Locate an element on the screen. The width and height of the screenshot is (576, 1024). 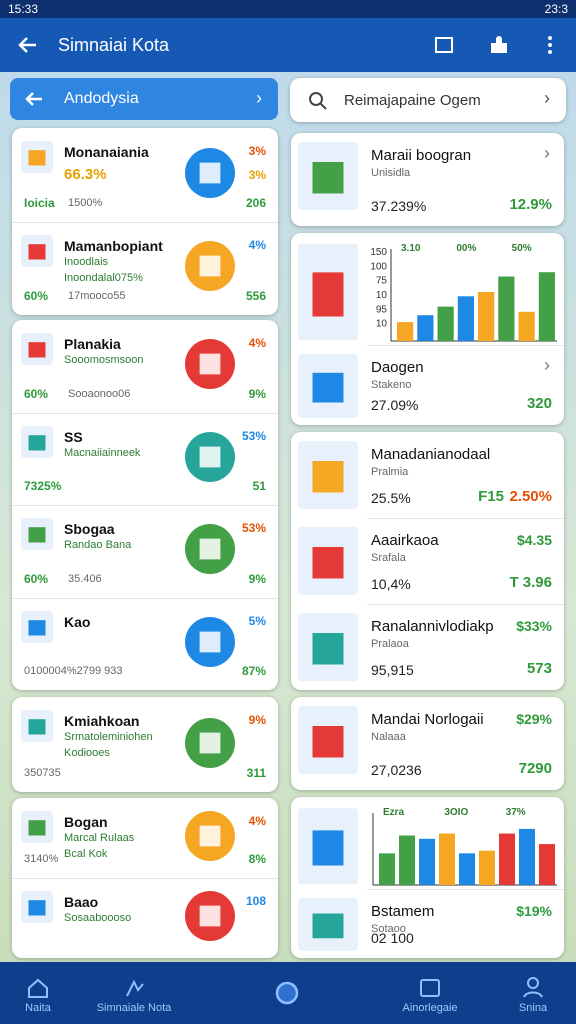
list-item: Bogan Marcal Rulaas Bcal Kok 3140% 4% 8% is located at coordinates (145, 838).